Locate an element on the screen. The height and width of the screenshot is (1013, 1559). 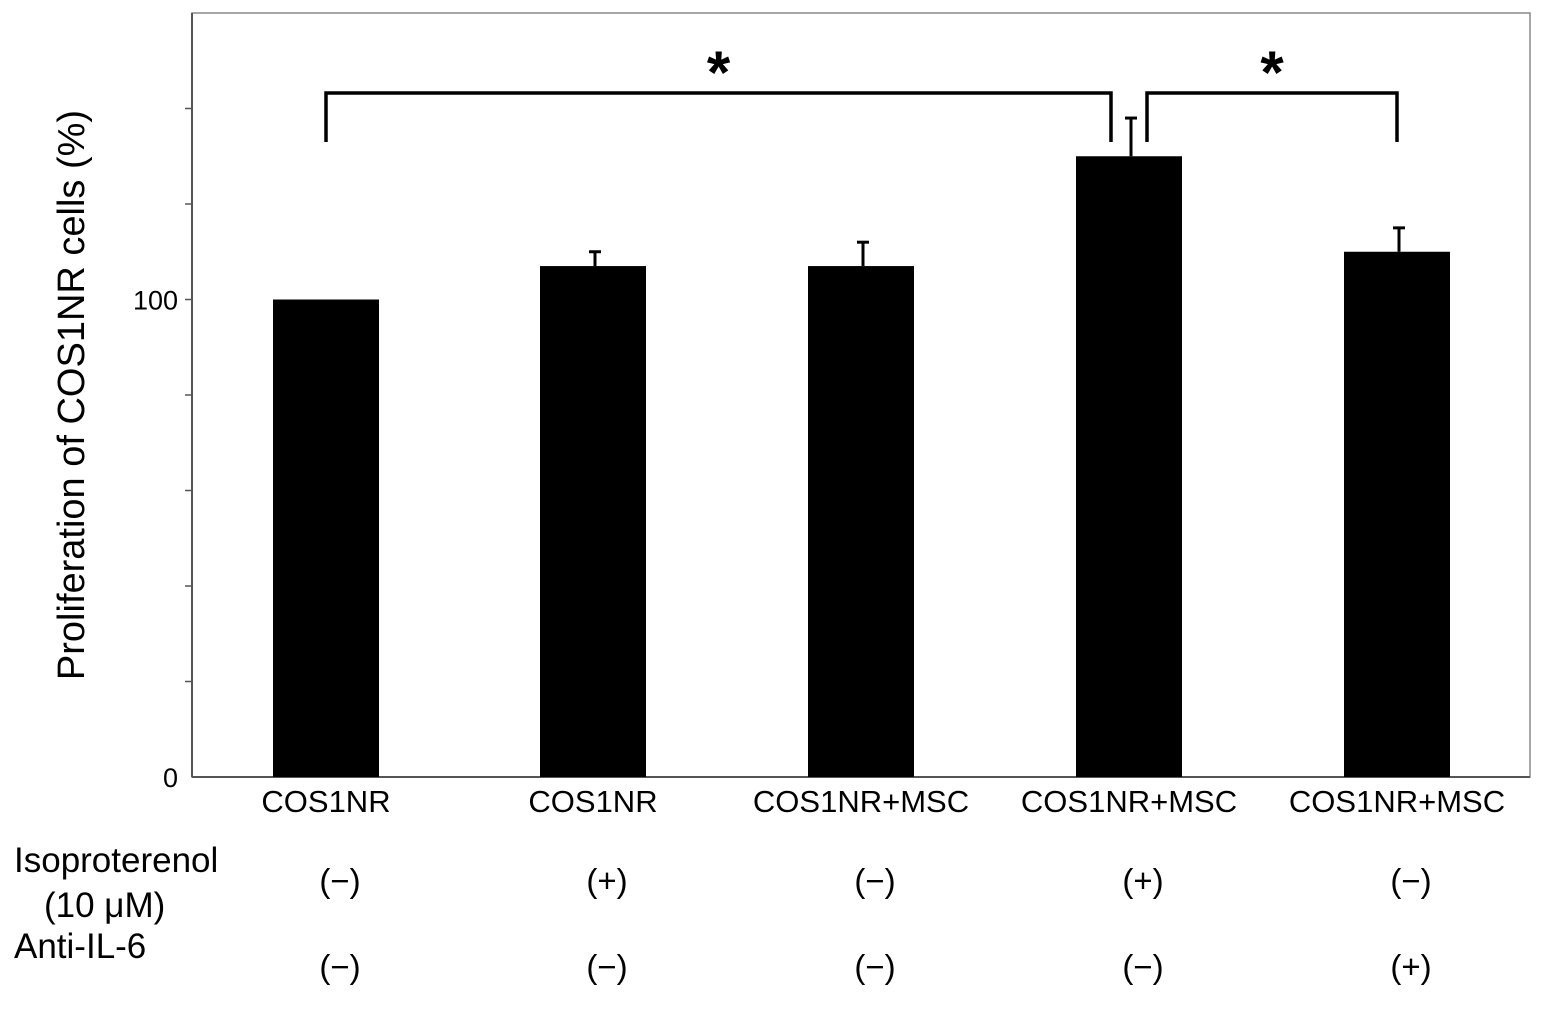
y-tick-label: 0 is located at coordinates (170, 778).